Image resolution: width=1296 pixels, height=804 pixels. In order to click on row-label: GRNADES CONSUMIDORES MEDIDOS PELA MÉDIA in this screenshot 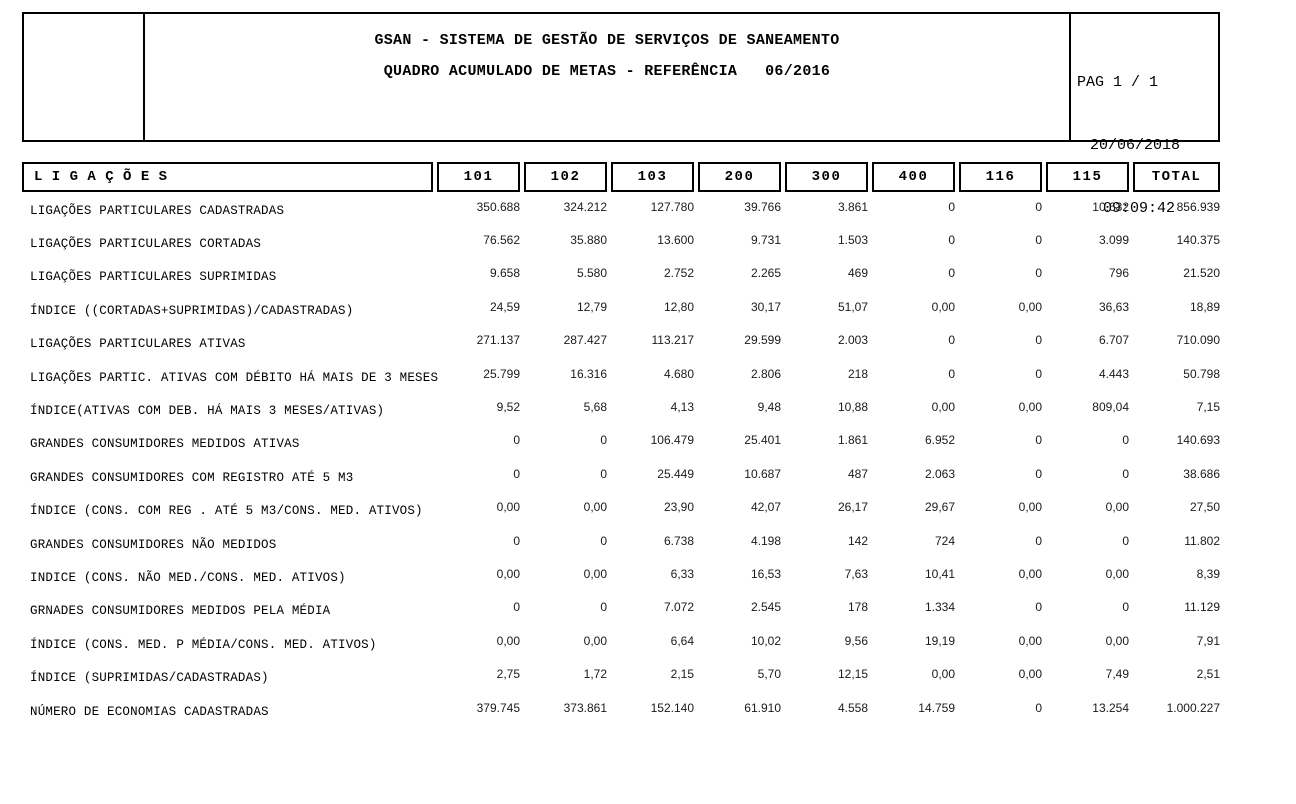, I will do `click(180, 611)`.